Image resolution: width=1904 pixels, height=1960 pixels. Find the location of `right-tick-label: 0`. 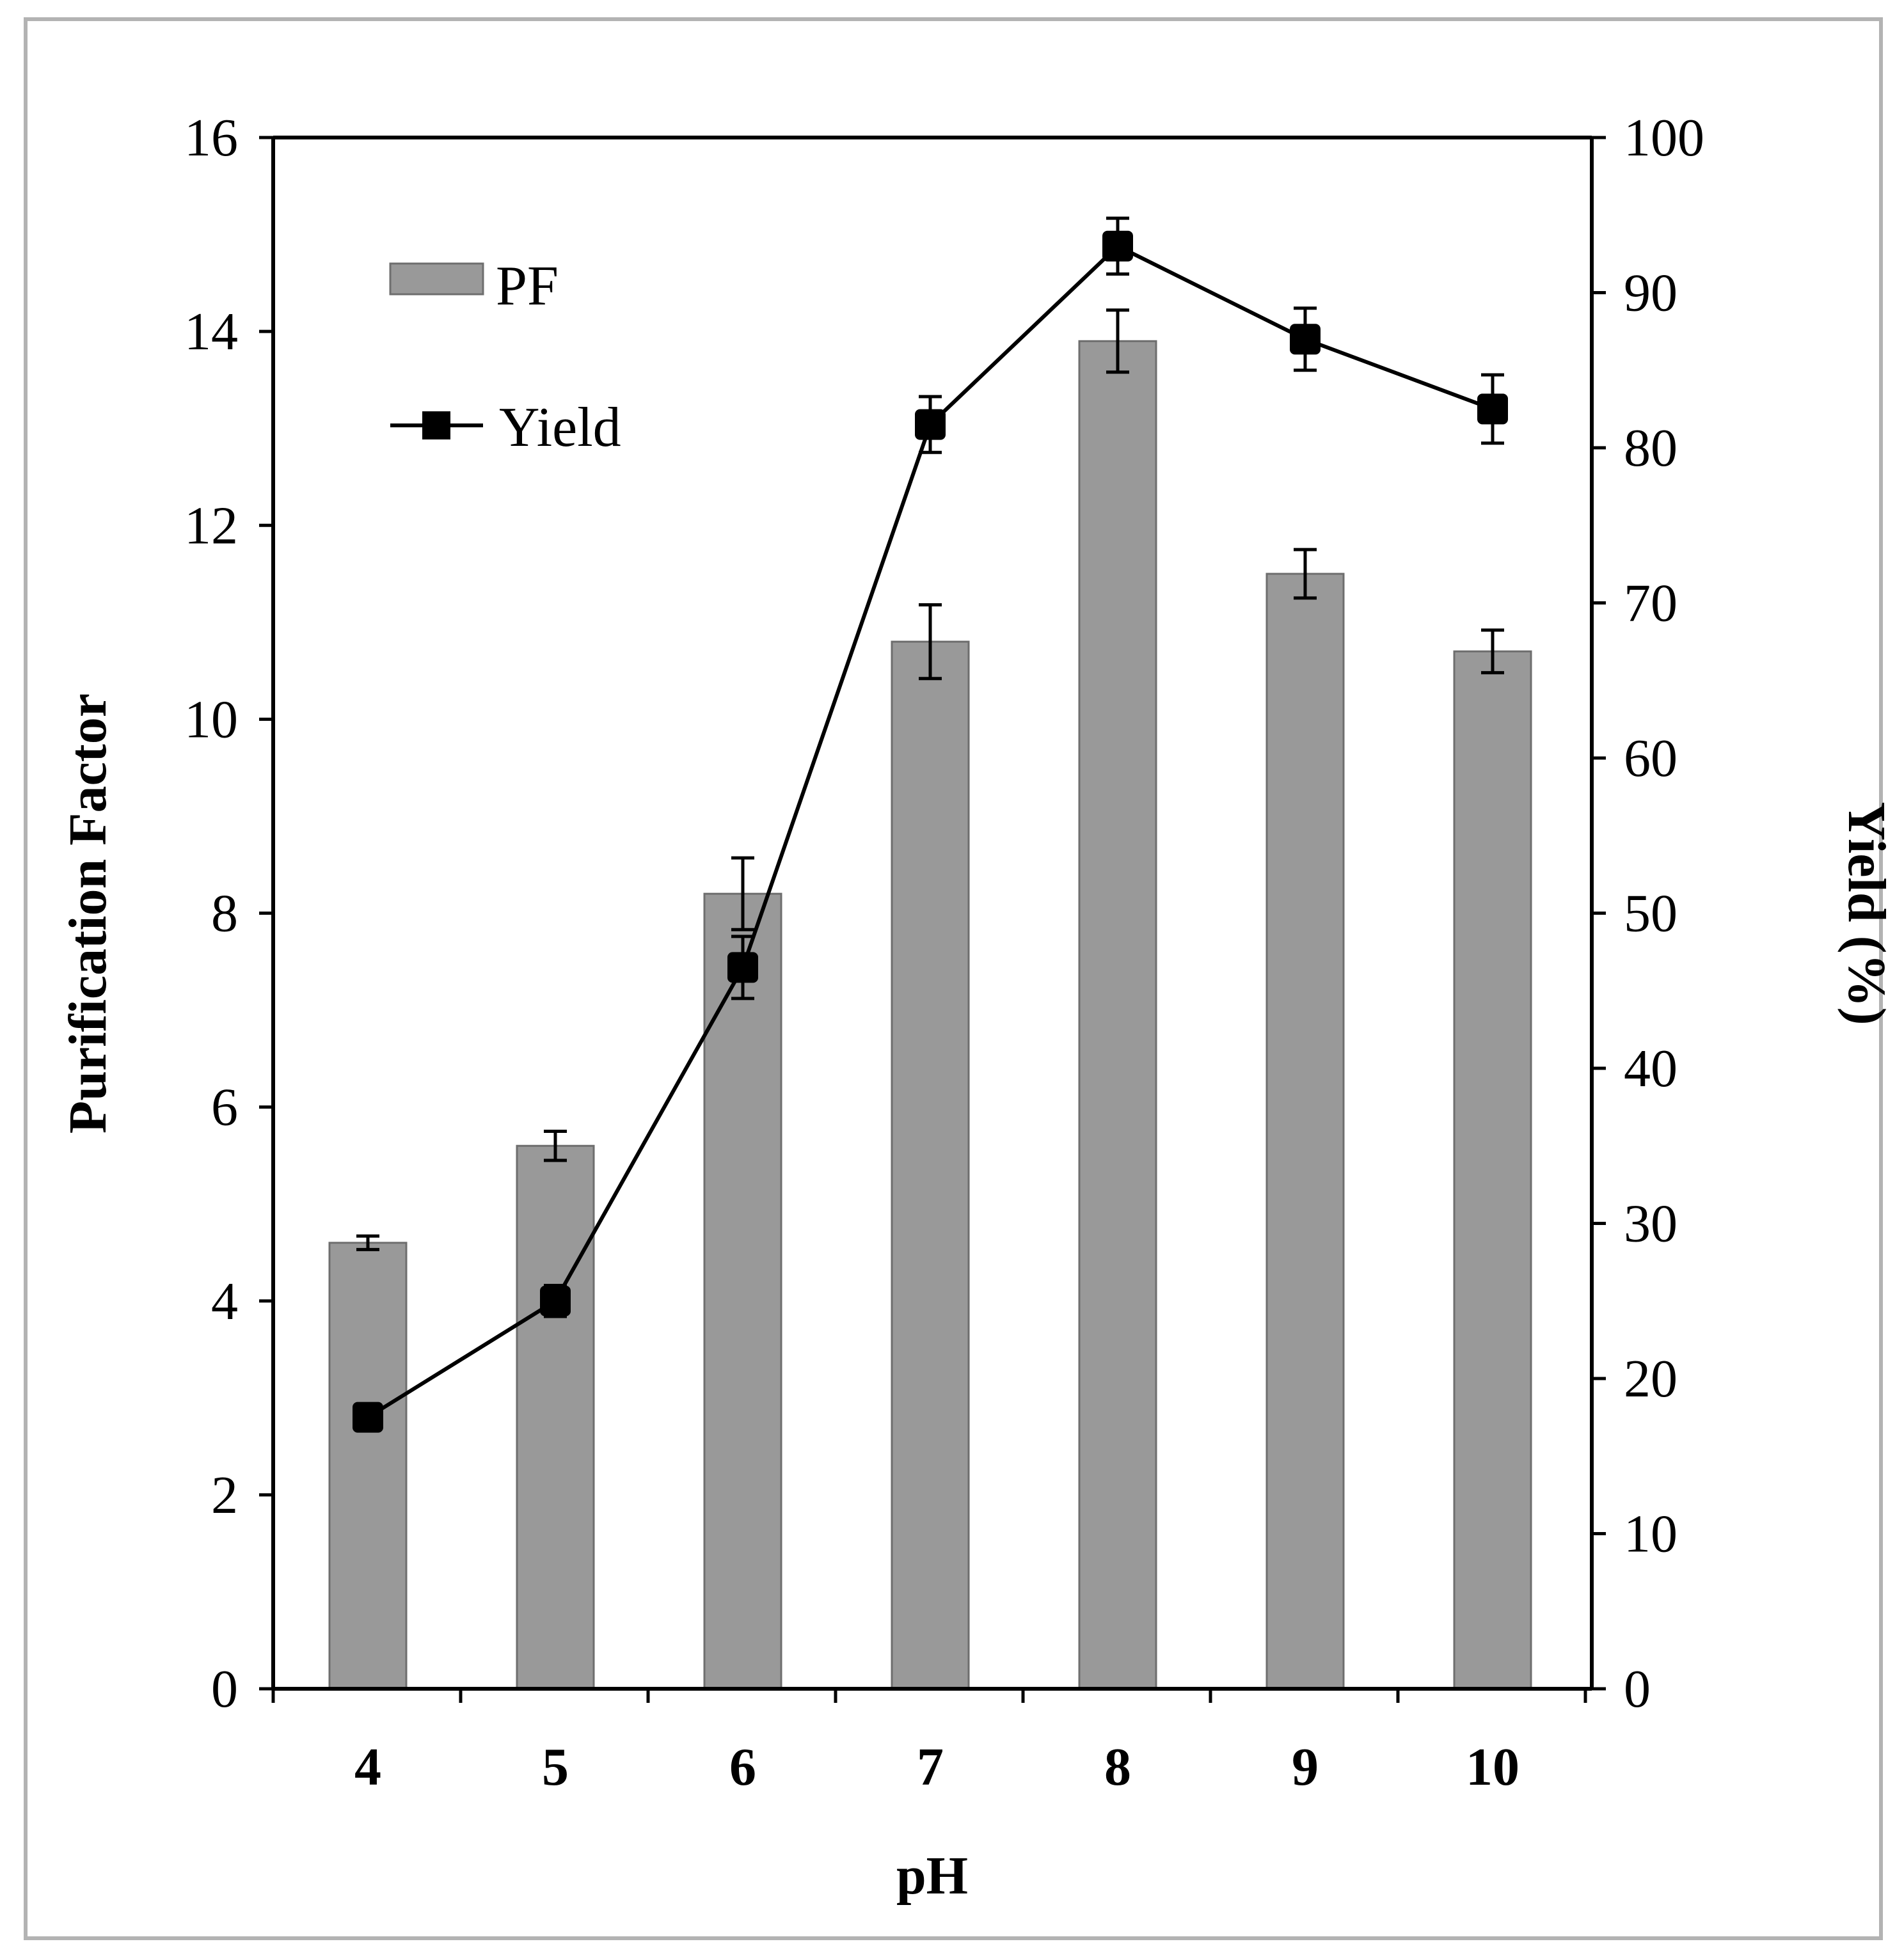

right-tick-label: 0 is located at coordinates (1637, 1689).